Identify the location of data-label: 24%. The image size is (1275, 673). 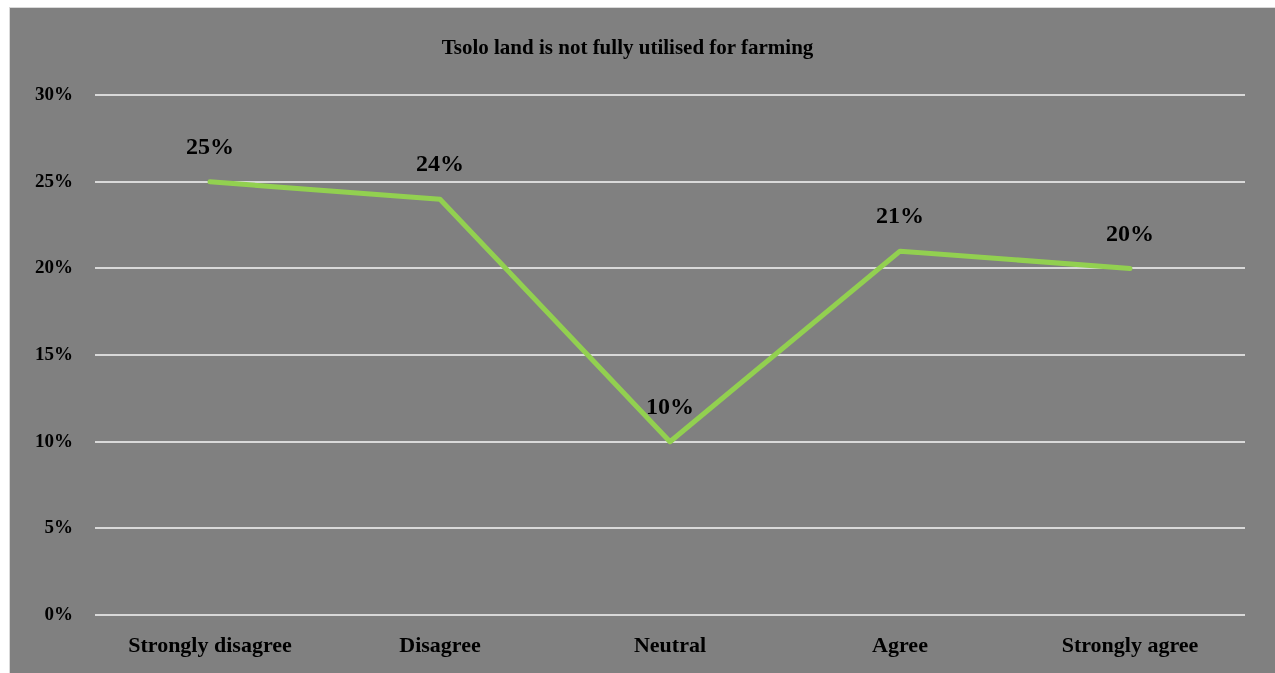
(440, 163).